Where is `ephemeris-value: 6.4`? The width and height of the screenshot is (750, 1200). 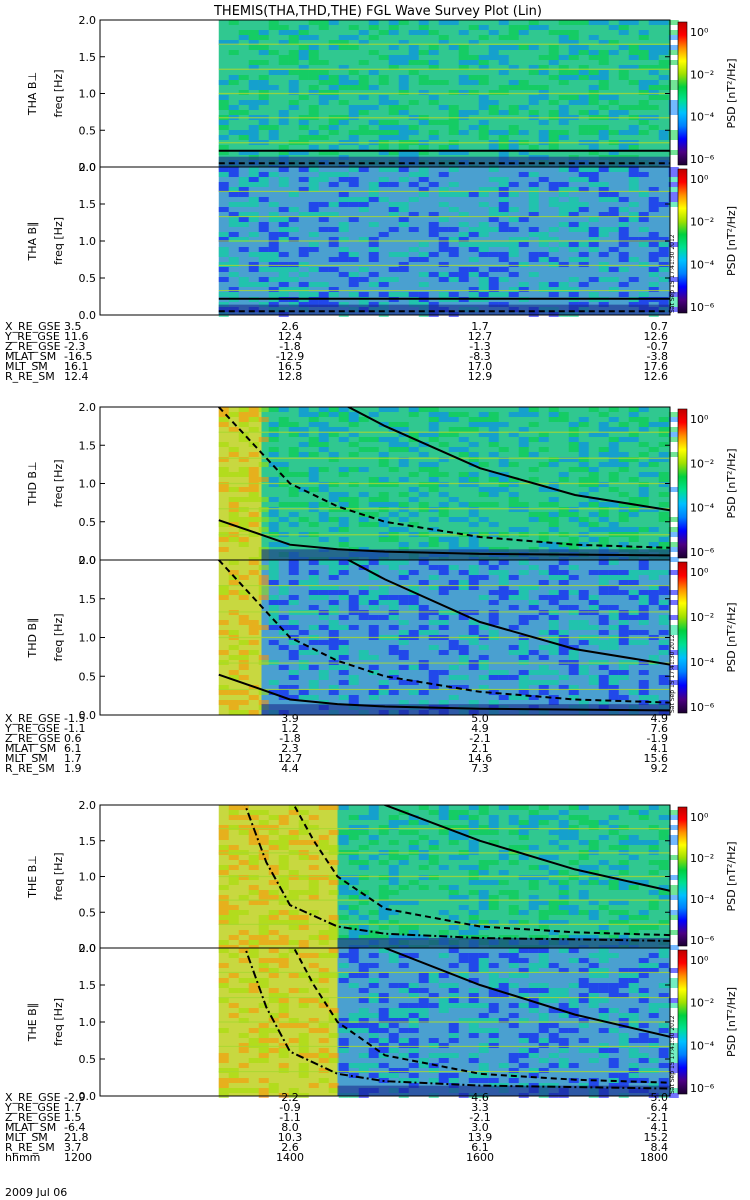
ephemeris-value: 6.4 is located at coordinates (660, 1107).